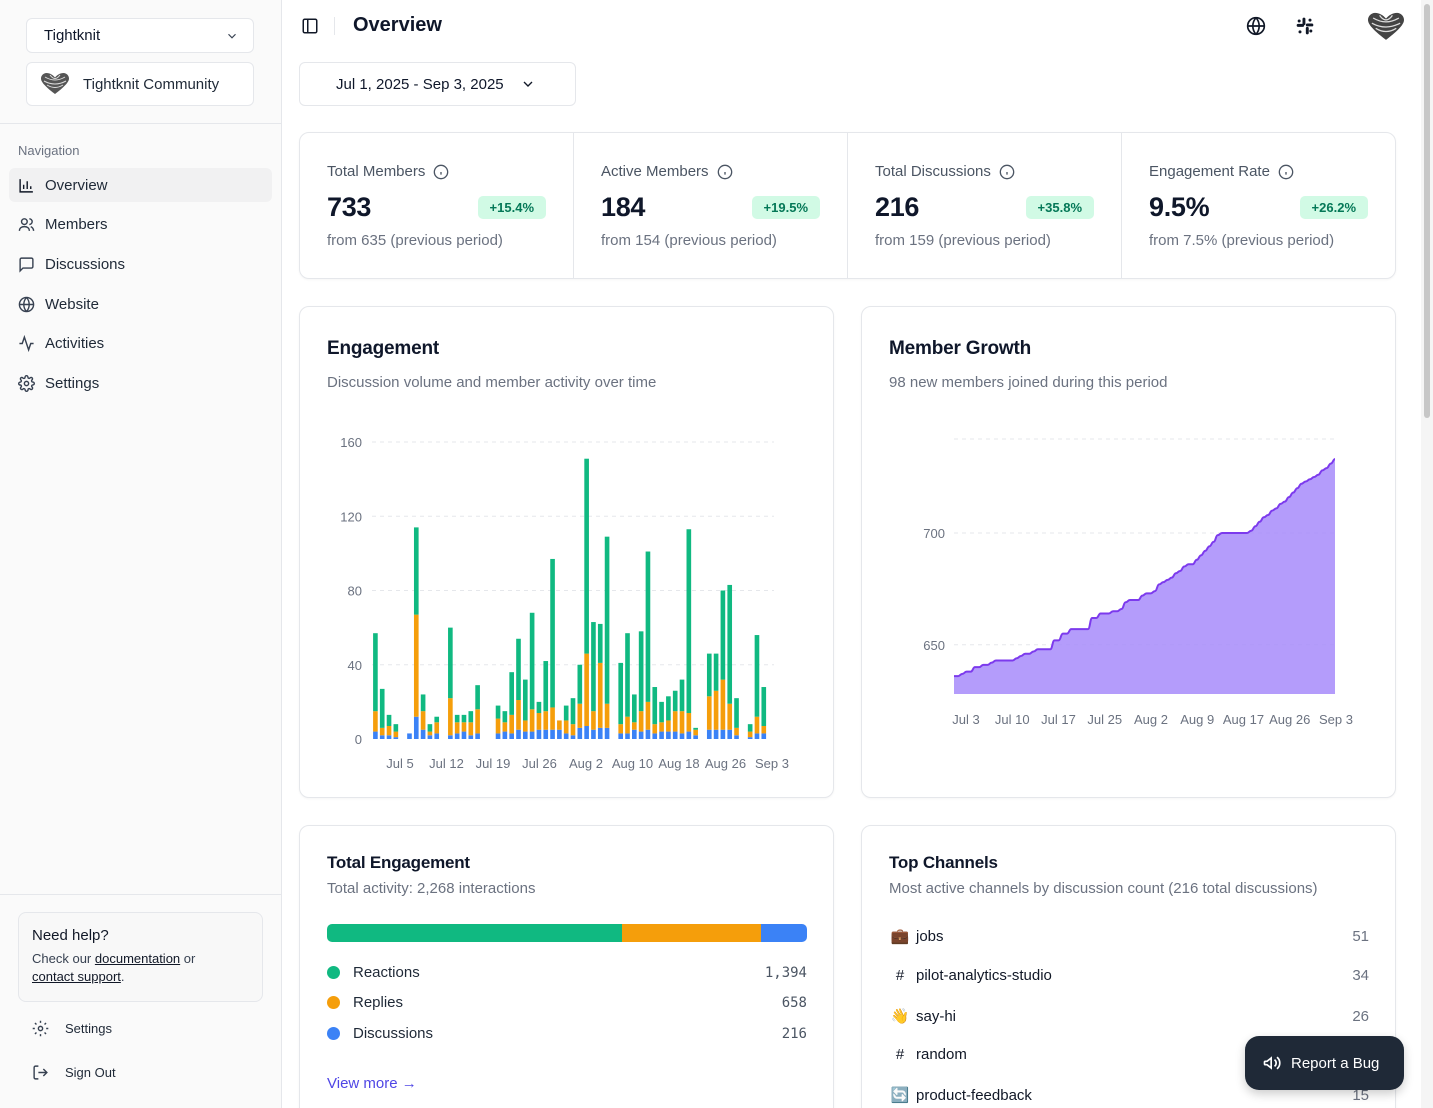 The width and height of the screenshot is (1433, 1108). Describe the element at coordinates (232, 36) in the screenshot. I see `chevron-down-icon` at that location.